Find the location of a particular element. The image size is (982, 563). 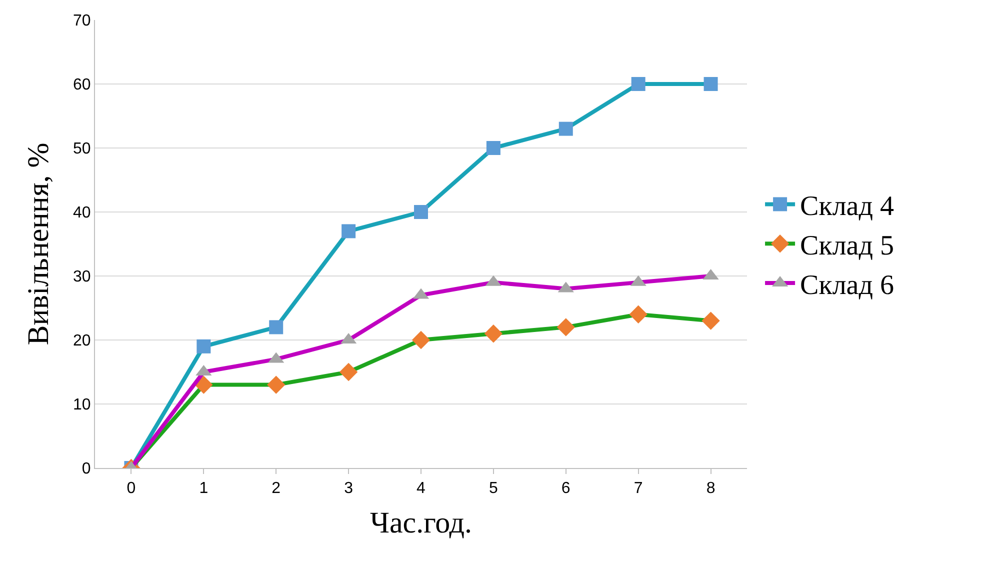

y-axis-title: Вивільнення, % is located at coordinates (39, 244).